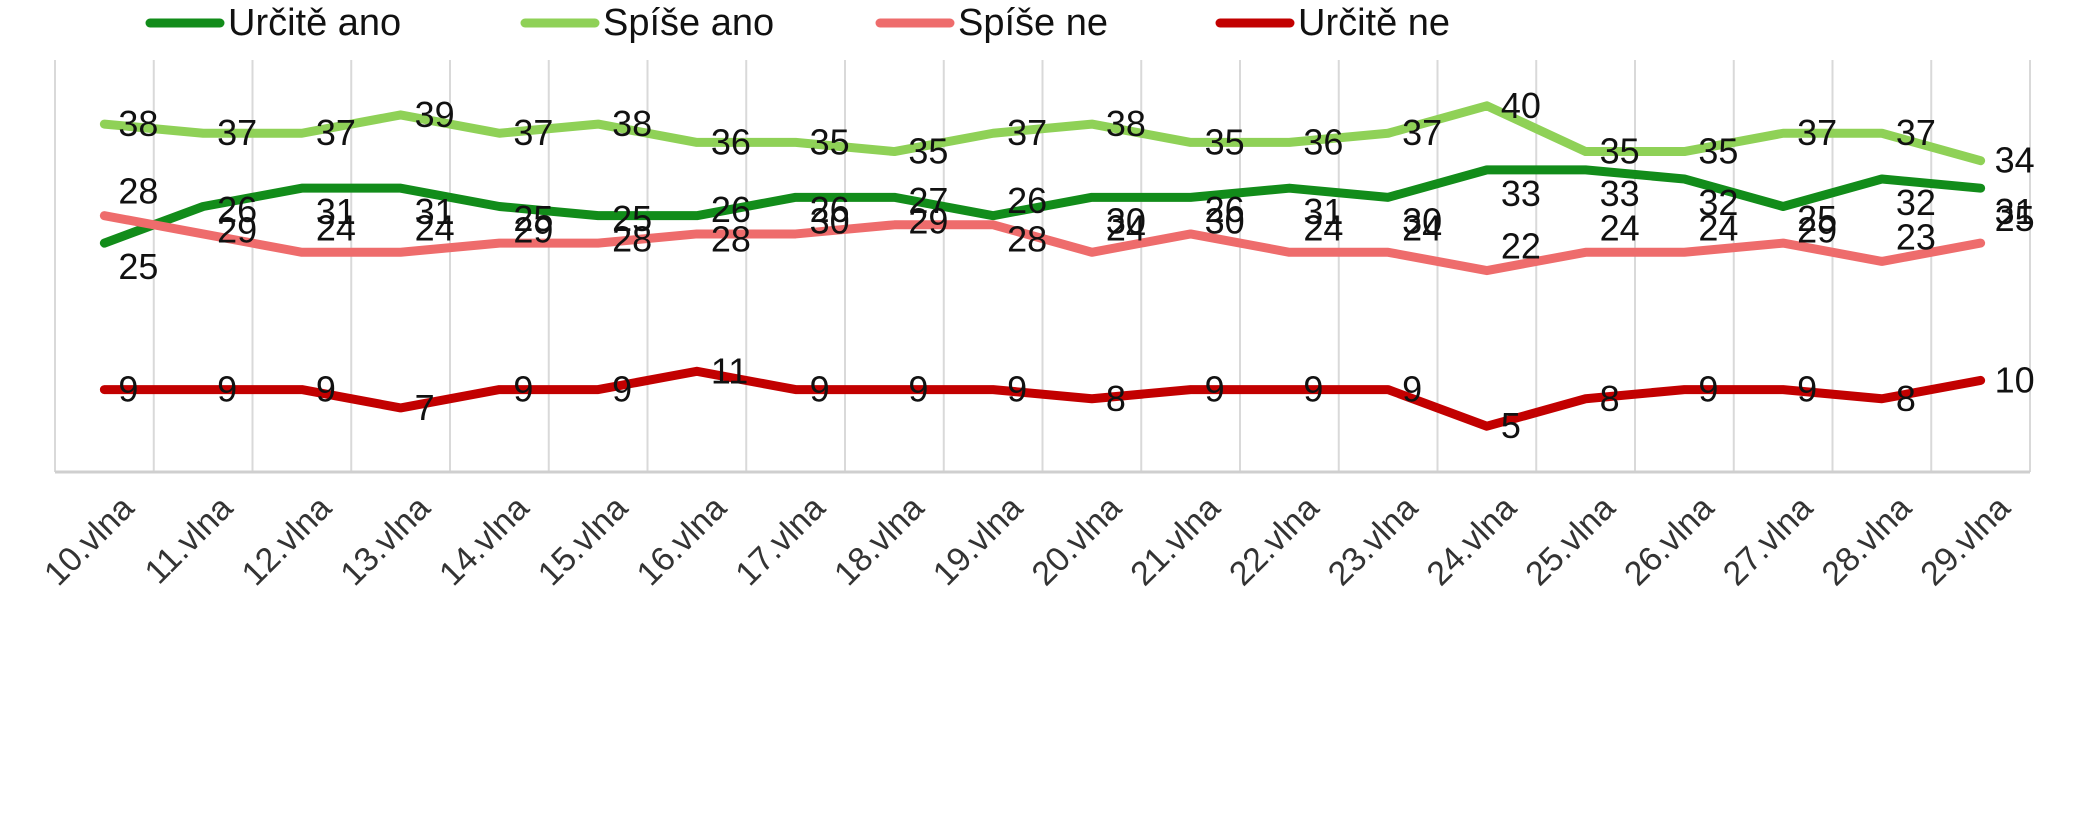 This screenshot has height=815, width=2085. What do you see at coordinates (89, 541) in the screenshot?
I see `x-tick-label: 10.vlna` at bounding box center [89, 541].